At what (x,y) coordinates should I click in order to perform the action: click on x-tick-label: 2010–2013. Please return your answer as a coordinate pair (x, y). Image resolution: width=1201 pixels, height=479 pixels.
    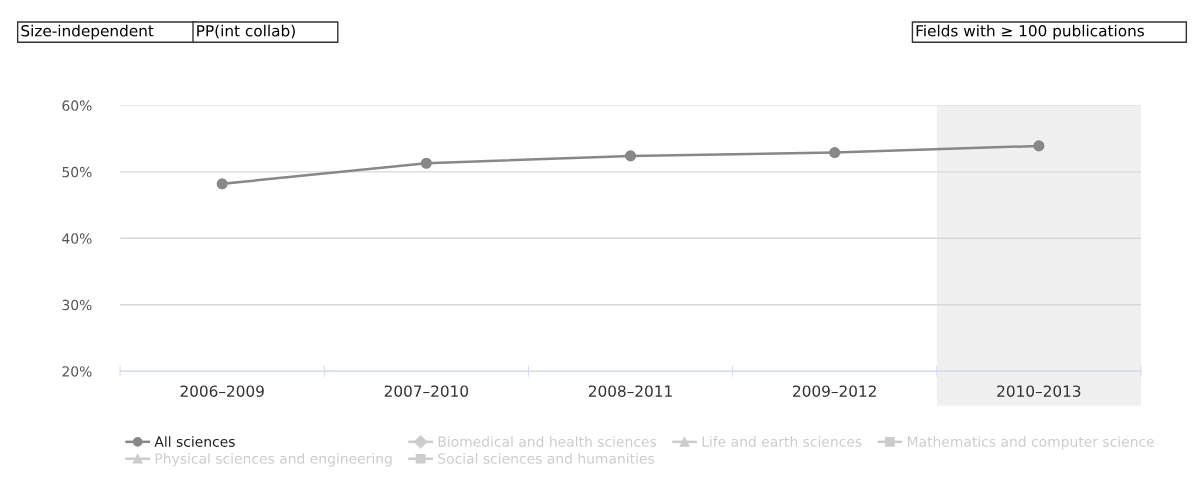
    Looking at the image, I should click on (1039, 391).